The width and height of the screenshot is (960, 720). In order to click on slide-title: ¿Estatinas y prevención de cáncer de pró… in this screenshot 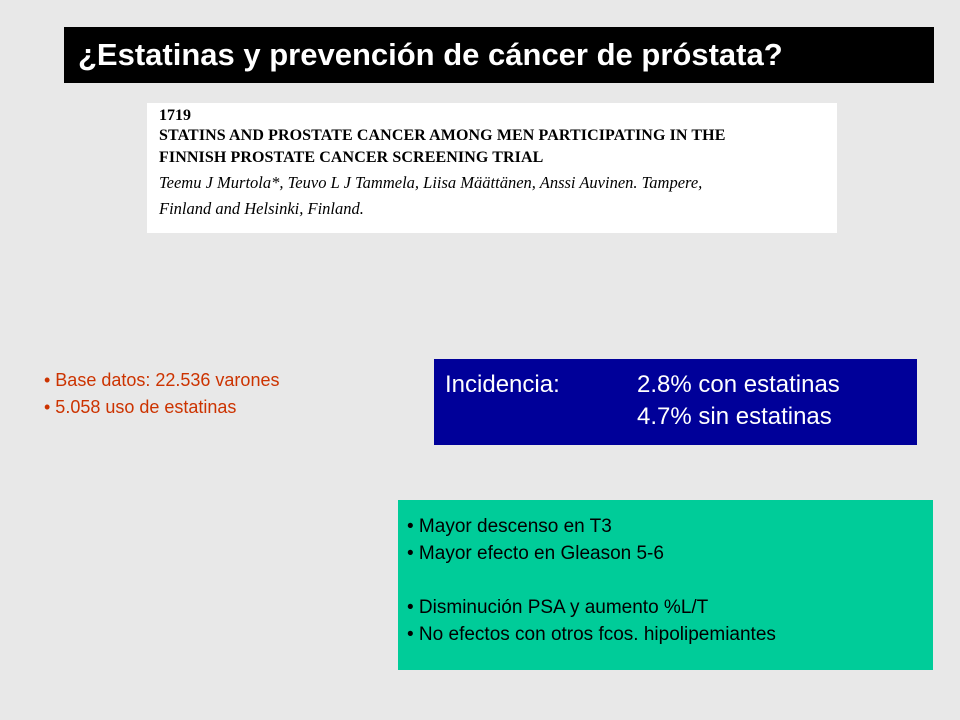, I will do `click(499, 55)`.